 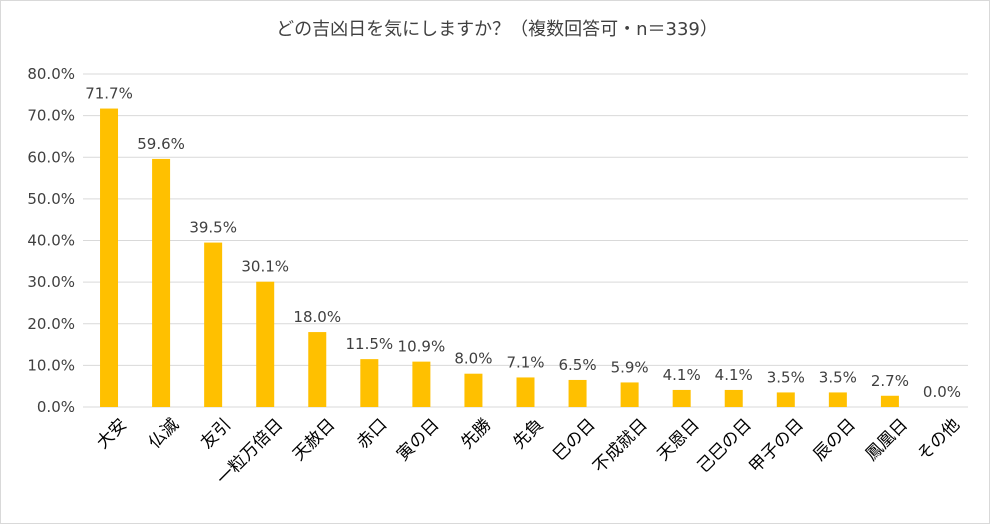 What do you see at coordinates (630, 367) in the screenshot?
I see `data-label: 5.9%` at bounding box center [630, 367].